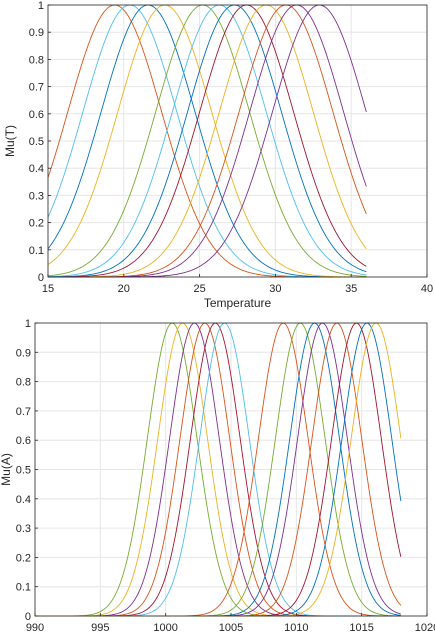 This screenshot has height=634, width=435. What do you see at coordinates (124, 289) in the screenshot?
I see `x-tick-label: 20` at bounding box center [124, 289].